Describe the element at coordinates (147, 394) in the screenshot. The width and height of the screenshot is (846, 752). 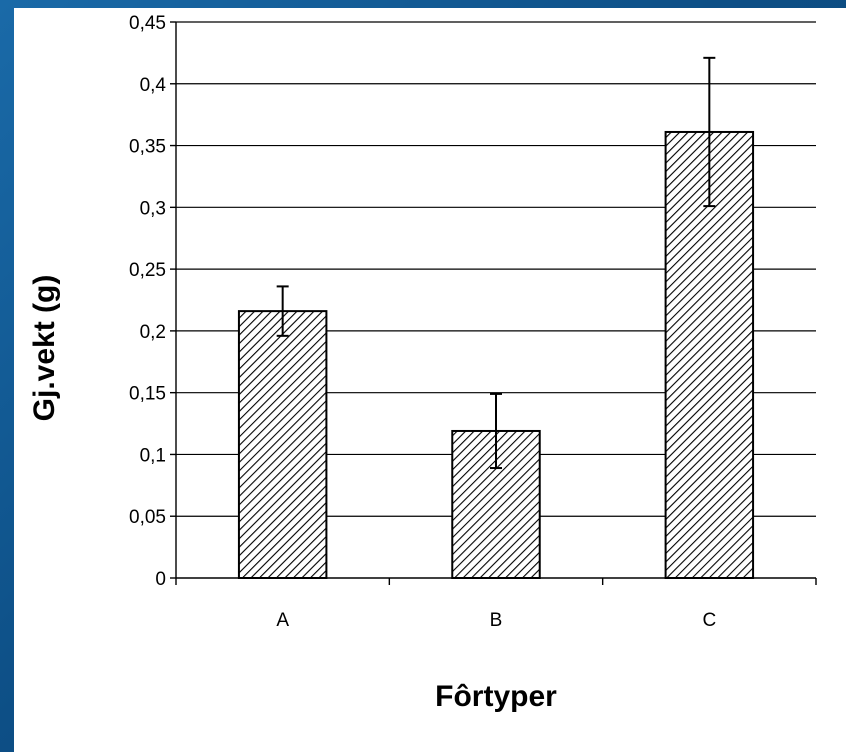
I see `y-tick-label: 0,15` at that location.